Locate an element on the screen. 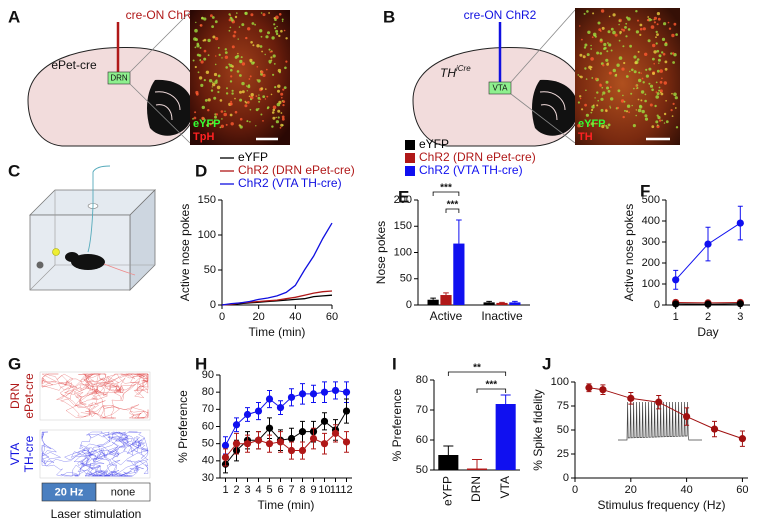 This screenshot has width=762, height=528. operant-box is located at coordinates (92, 228).